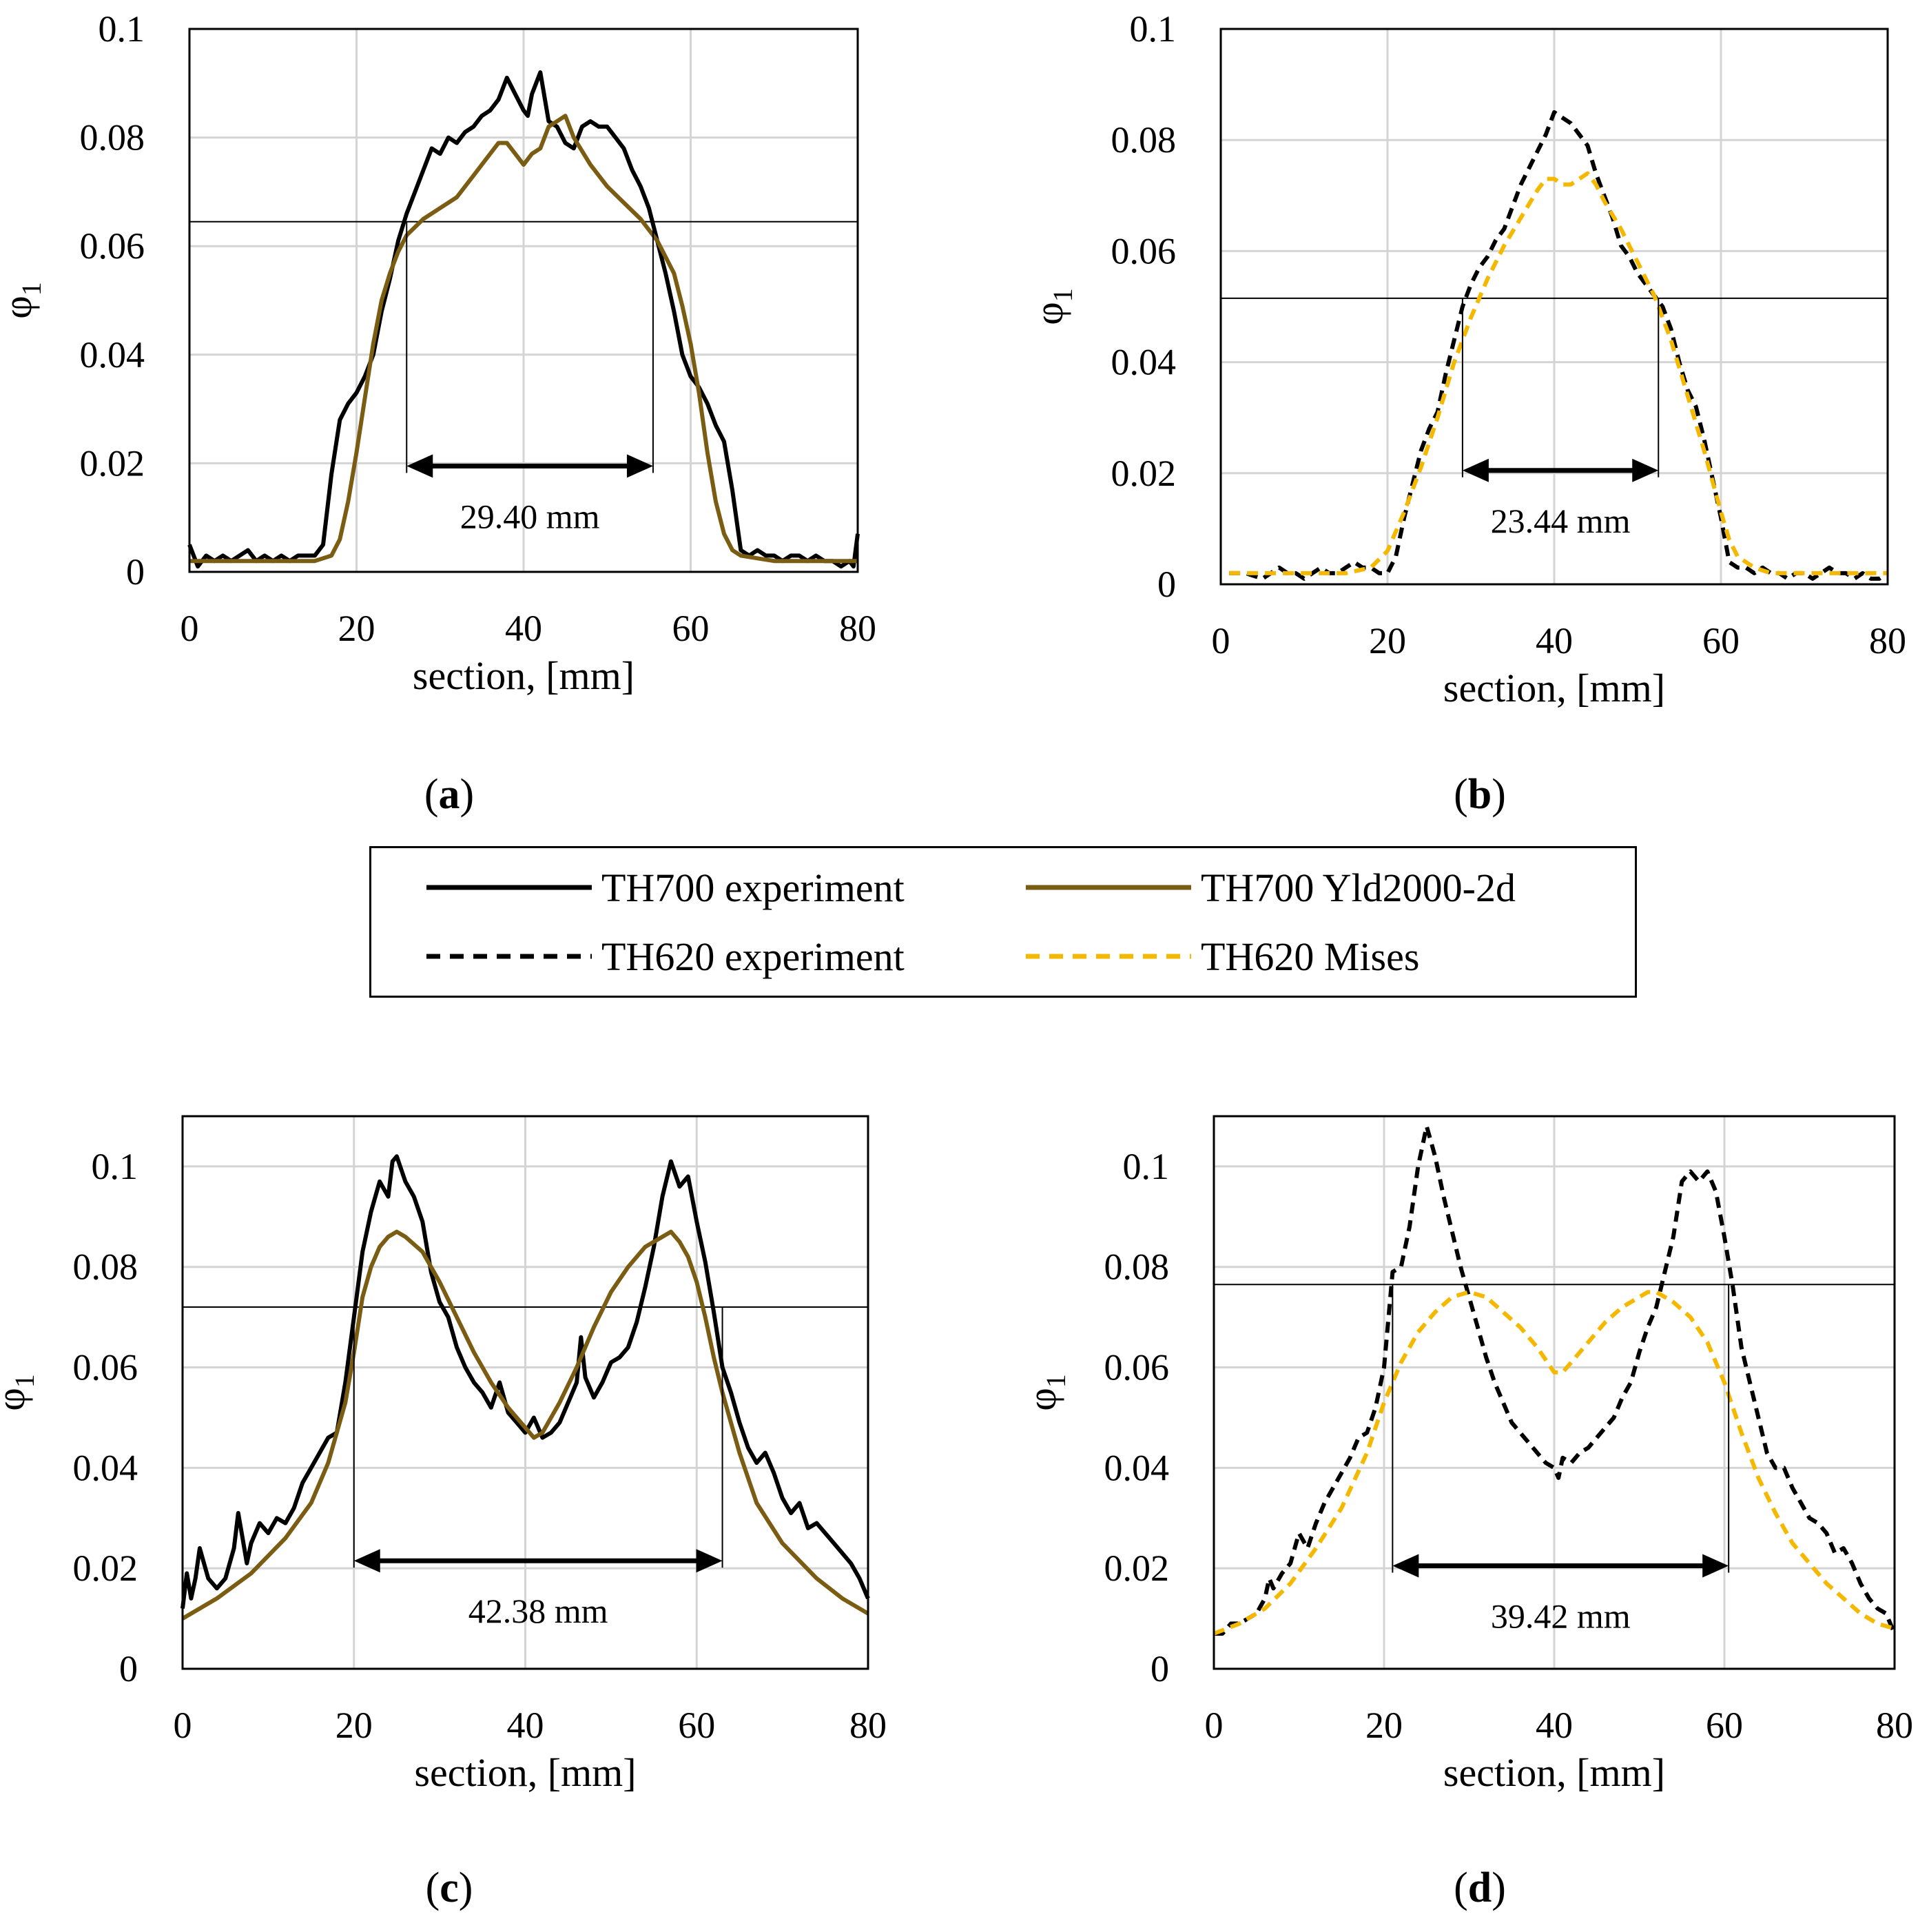 The height and width of the screenshot is (1932, 1929). I want to click on legend-swatch-dashed-yellow, so click(1108, 956).